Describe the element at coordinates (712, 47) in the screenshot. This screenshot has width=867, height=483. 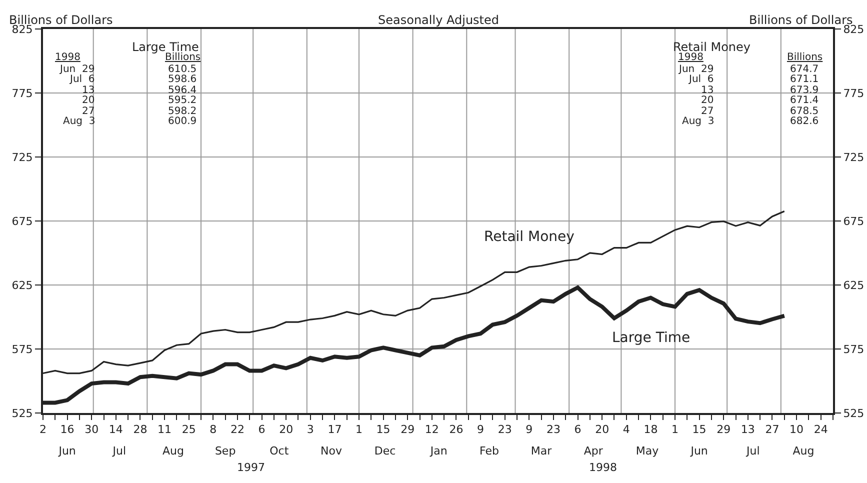
I see `annotation: Retail Money` at that location.